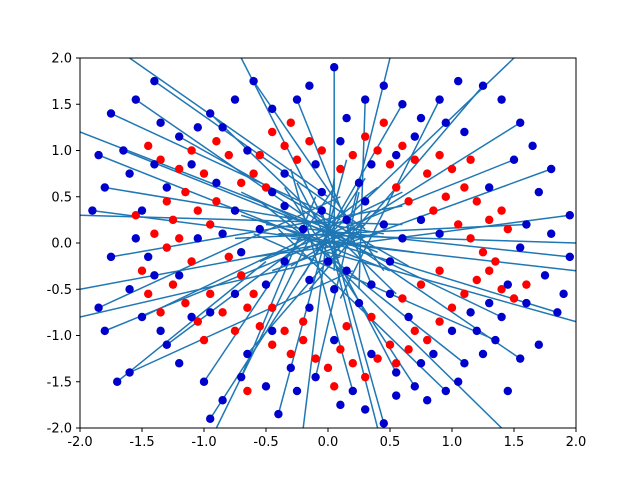 The image size is (640, 480). I want to click on x-axis: -2.0 -1.5 -1.0 -0.5 0.0 0.5 1.0 1.5 2.0, so click(326, 439).